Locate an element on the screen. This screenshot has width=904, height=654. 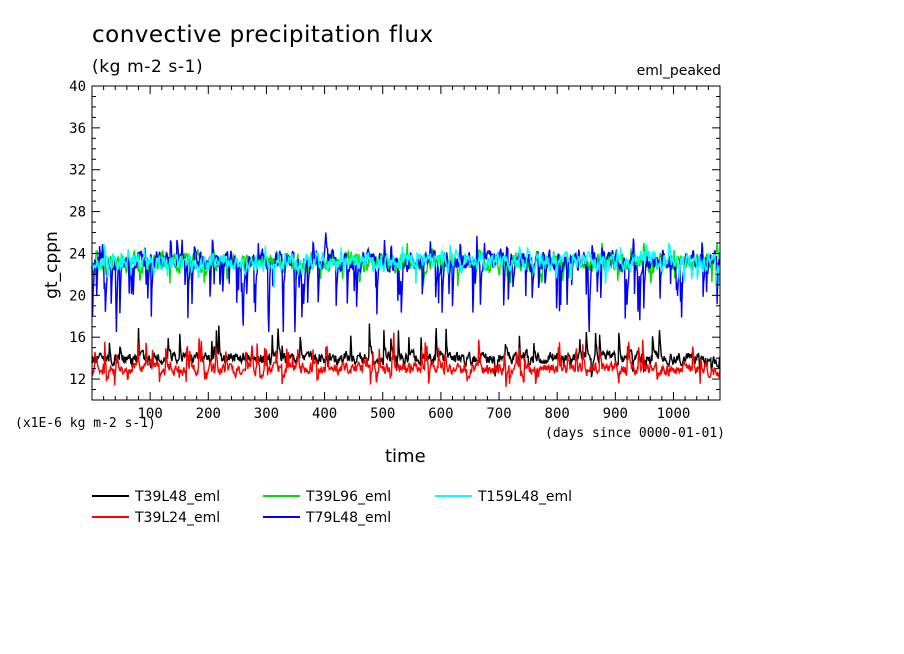
x-tick-label: 200 is located at coordinates (208, 414).